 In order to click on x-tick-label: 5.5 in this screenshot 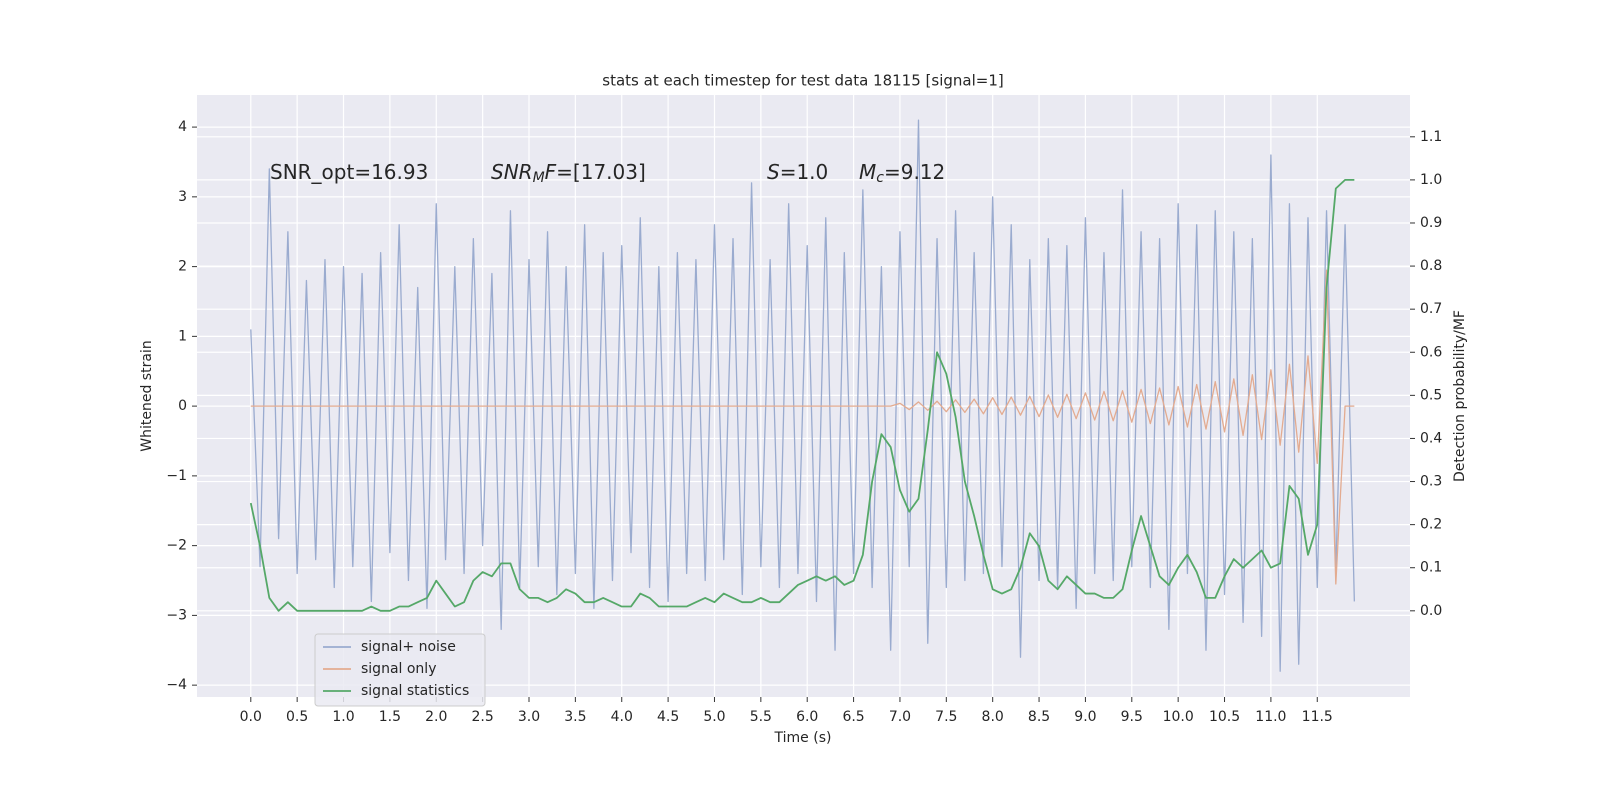, I will do `click(761, 717)`.